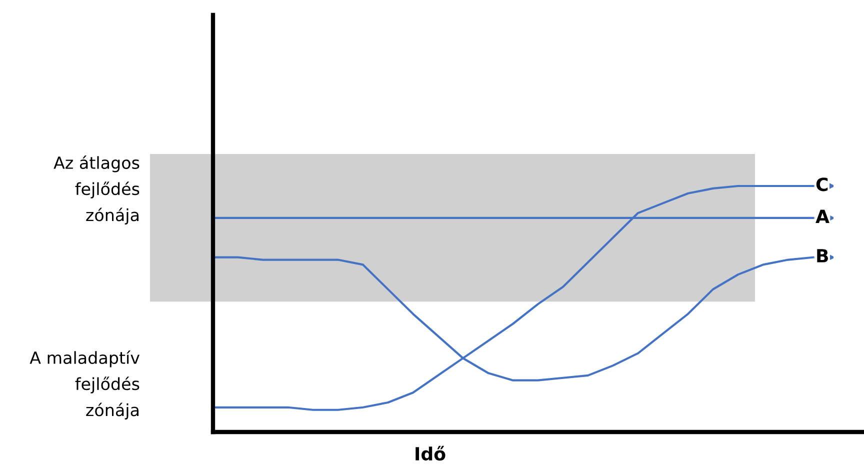 The height and width of the screenshot is (466, 864). Describe the element at coordinates (823, 216) in the screenshot. I see `legend-label: A` at that location.